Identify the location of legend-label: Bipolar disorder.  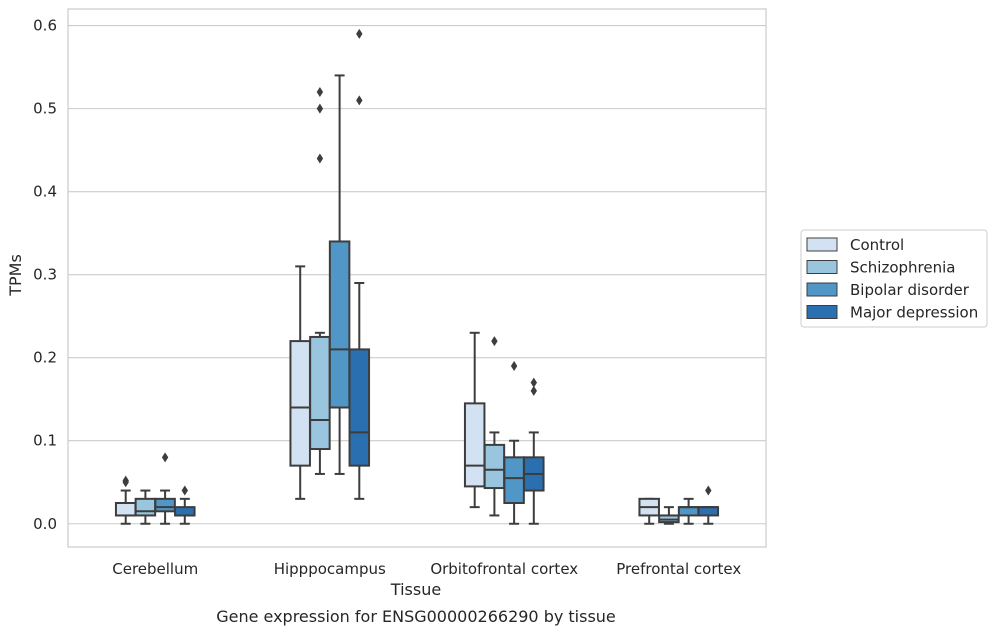
(910, 290).